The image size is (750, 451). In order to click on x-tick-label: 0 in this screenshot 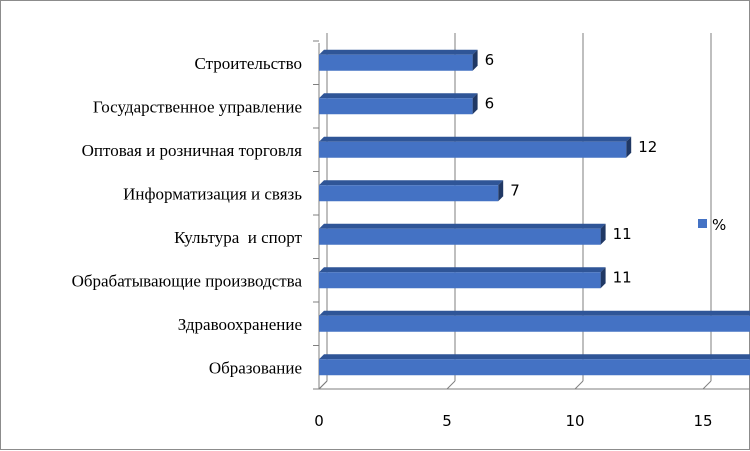, I will do `click(319, 421)`.